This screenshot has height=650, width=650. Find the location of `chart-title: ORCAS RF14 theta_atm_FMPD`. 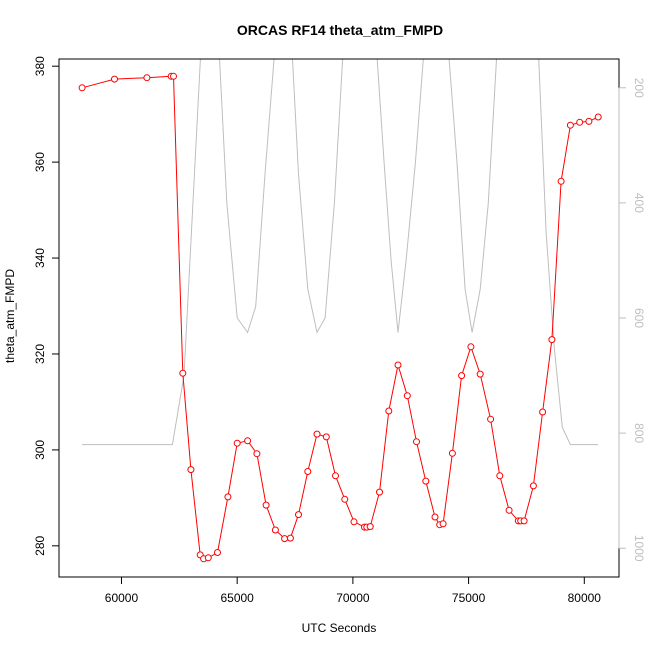

chart-title: ORCAS RF14 theta_atm_FMPD is located at coordinates (340, 30).